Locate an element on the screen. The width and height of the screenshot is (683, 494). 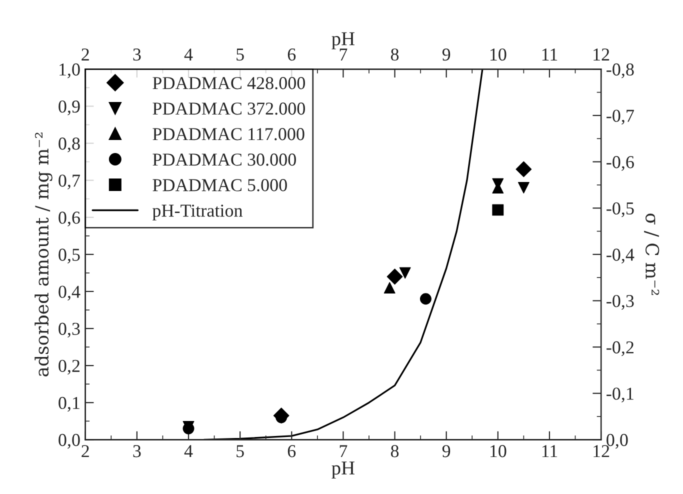
y-tick-label: 0,3 is located at coordinates (69, 330).